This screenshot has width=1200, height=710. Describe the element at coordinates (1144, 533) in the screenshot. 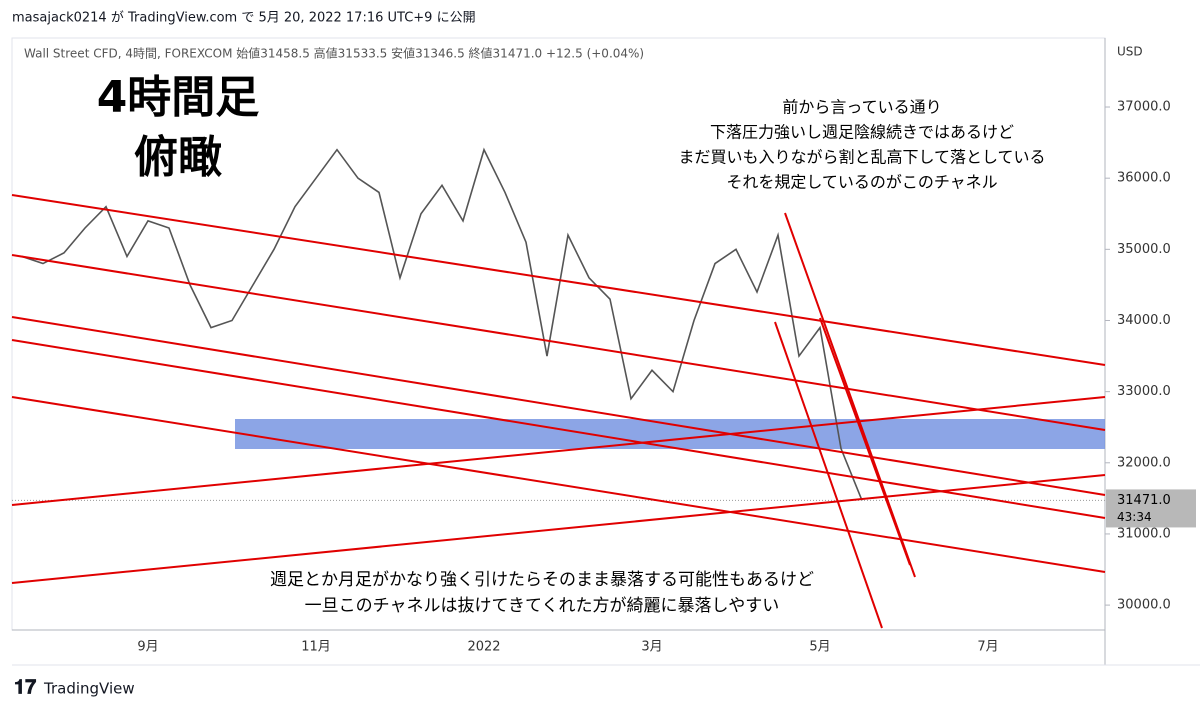

I see `y-tick-label: 31000.0` at that location.